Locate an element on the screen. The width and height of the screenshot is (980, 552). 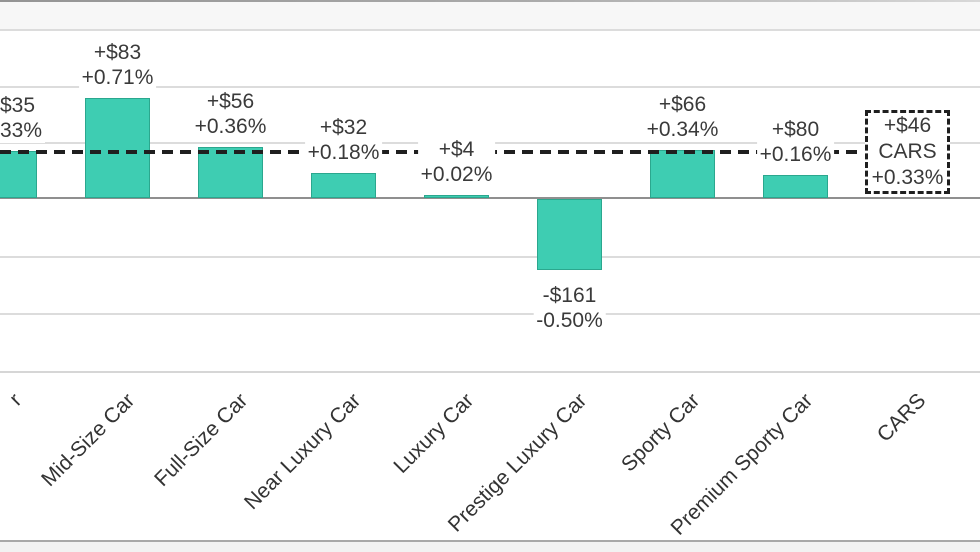
value-label-line: +0.16% is located at coordinates (795, 155).